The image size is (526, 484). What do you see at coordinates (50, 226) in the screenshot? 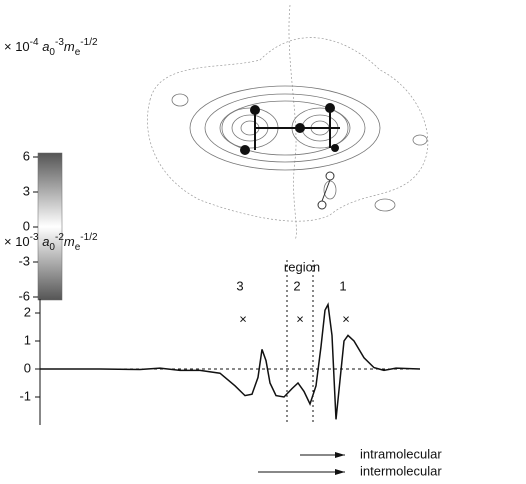
I see `colorbar` at bounding box center [50, 226].